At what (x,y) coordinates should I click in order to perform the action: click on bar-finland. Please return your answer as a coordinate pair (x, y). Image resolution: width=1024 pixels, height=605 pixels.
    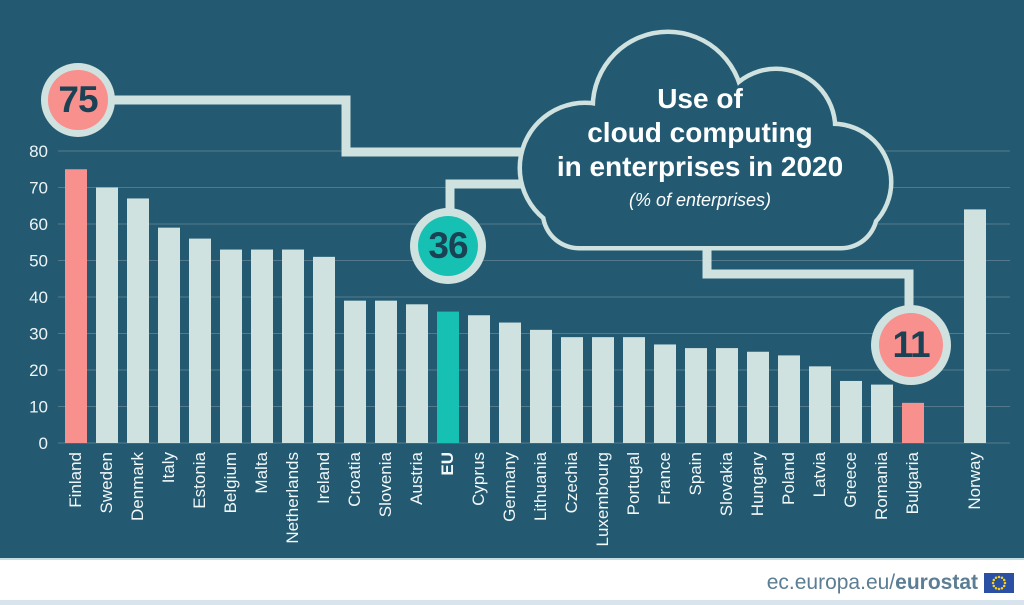
    Looking at the image, I should click on (76, 306).